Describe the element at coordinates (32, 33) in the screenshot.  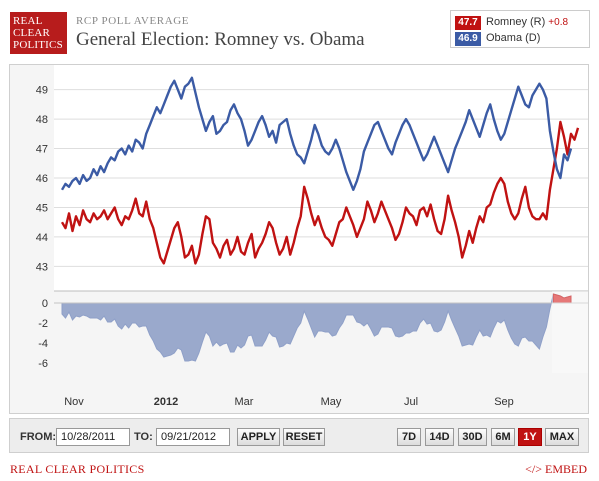
I see `logo-line-2: CLEAR` at that location.